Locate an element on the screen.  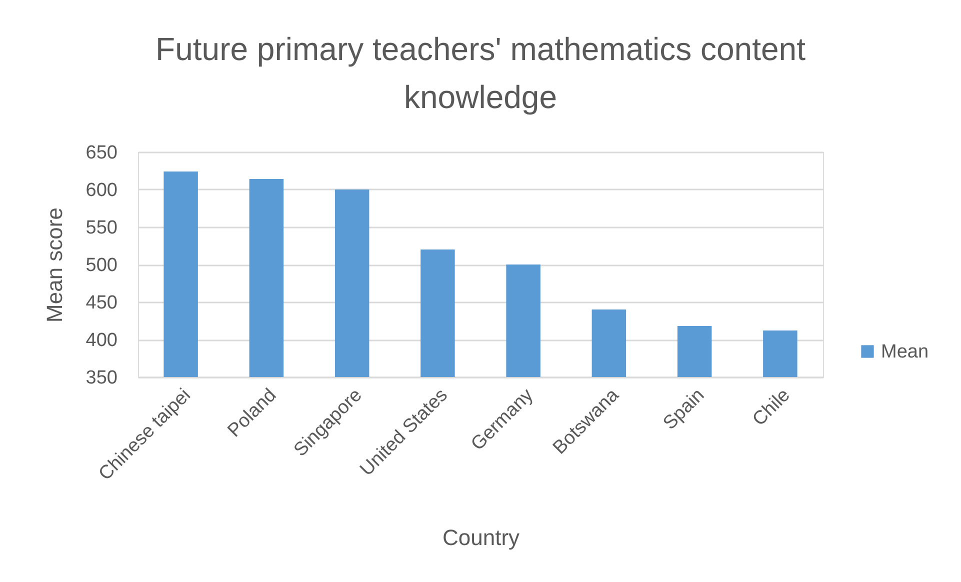
x-axis-title: Country is located at coordinates (481, 537).